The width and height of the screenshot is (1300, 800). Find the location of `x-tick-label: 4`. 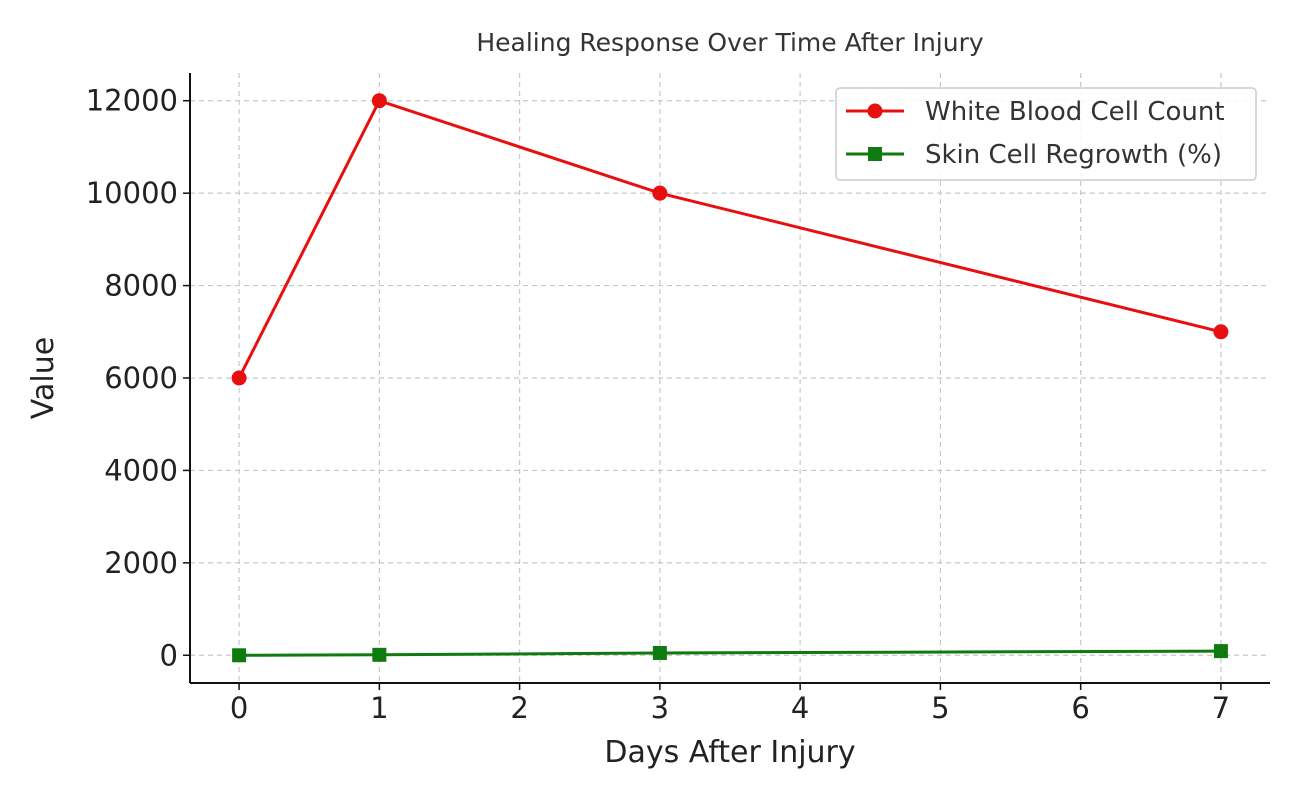

x-tick-label: 4 is located at coordinates (800, 708).